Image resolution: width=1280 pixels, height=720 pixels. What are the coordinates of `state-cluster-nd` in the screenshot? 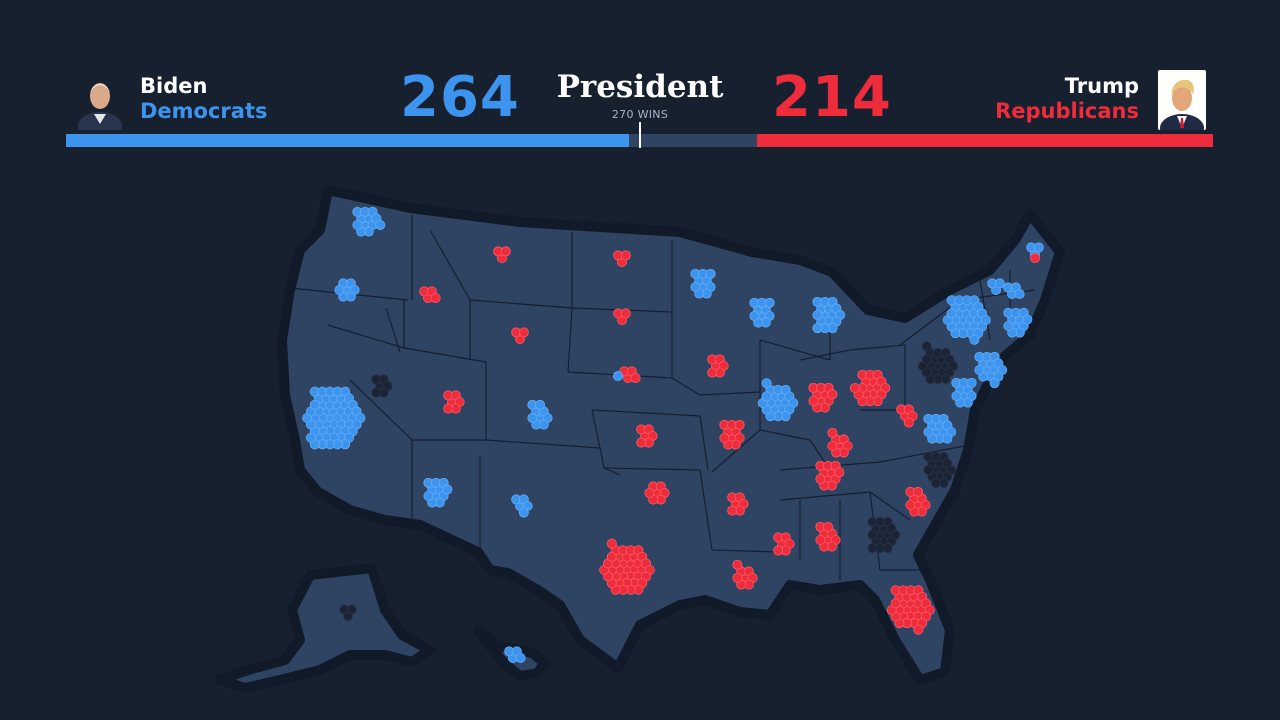 It's located at (622, 258).